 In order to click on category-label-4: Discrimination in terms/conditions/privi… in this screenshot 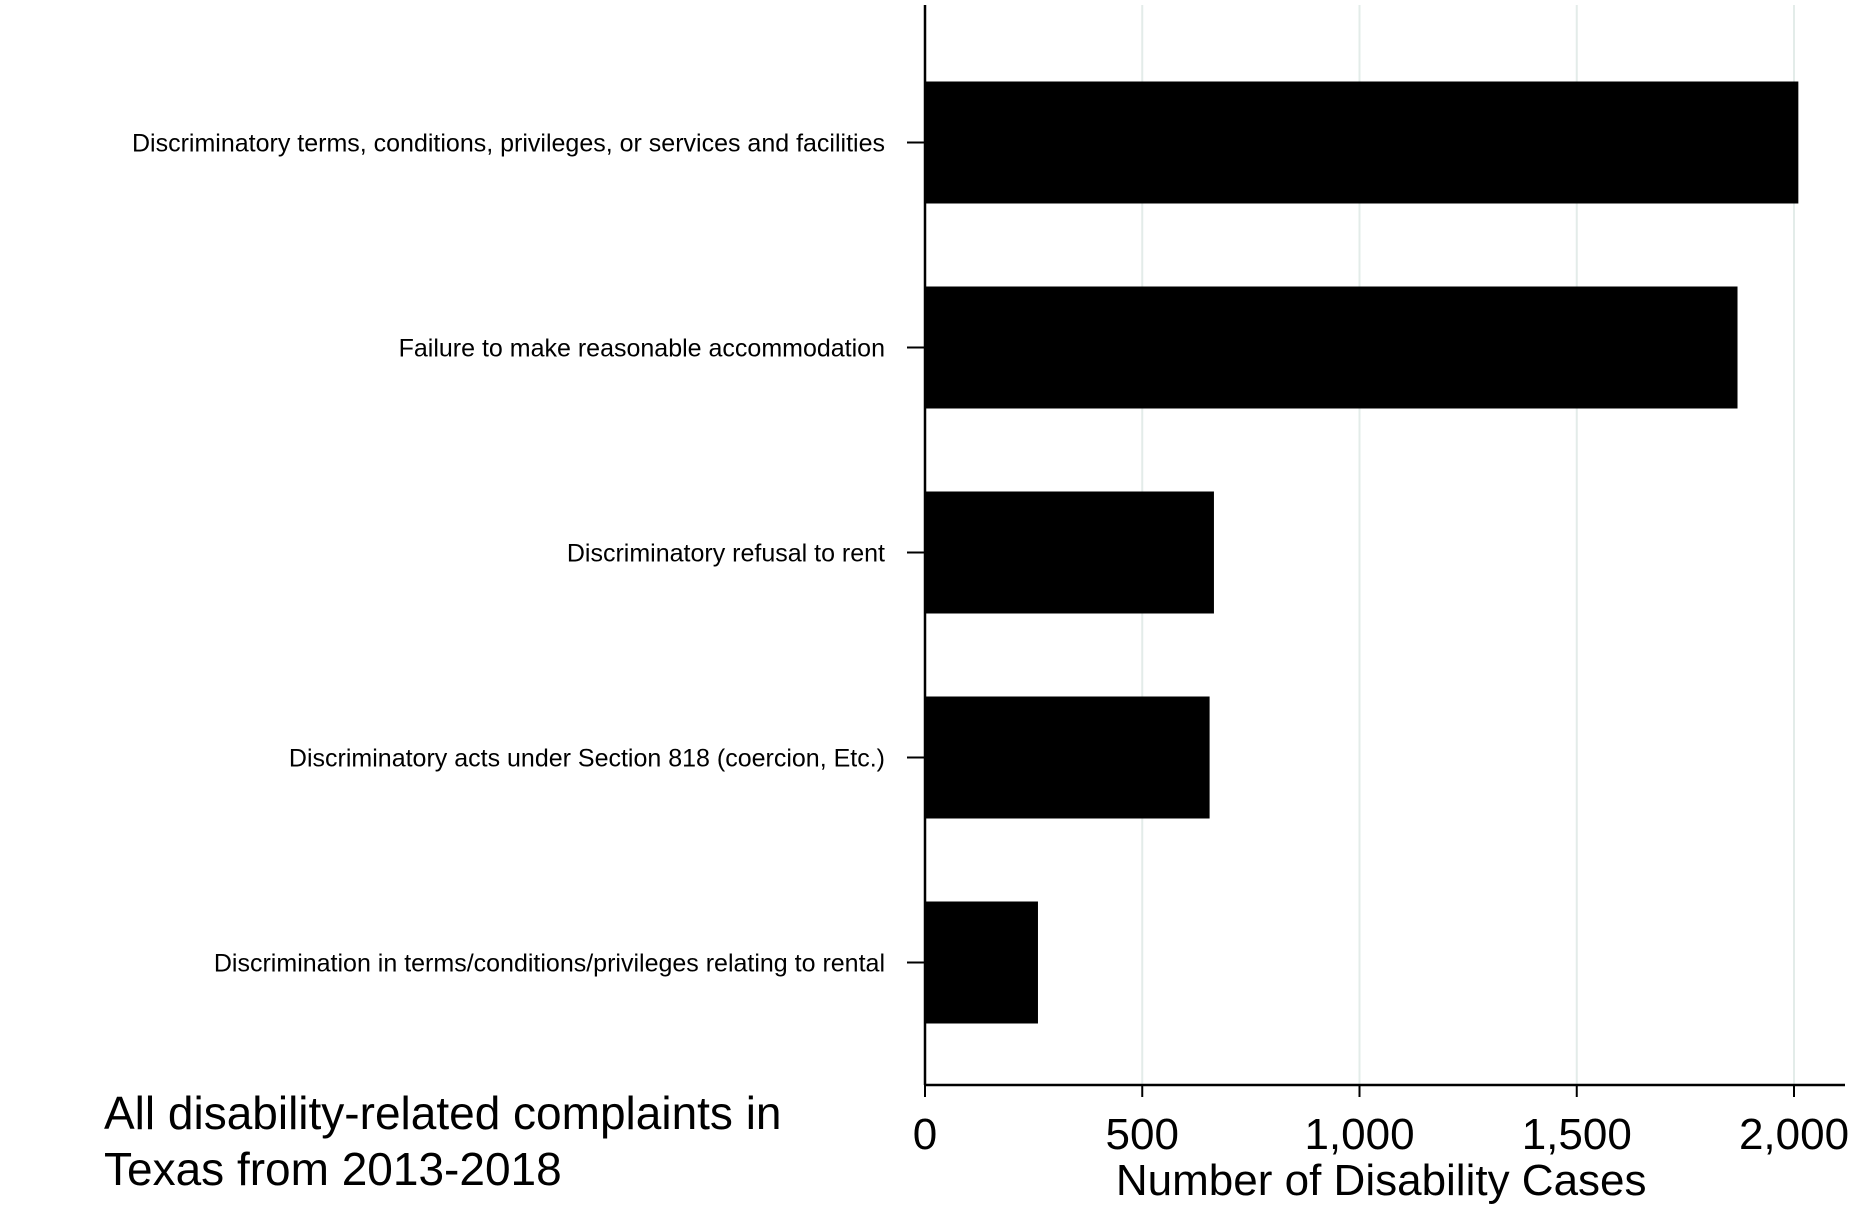, I will do `click(549, 964)`.